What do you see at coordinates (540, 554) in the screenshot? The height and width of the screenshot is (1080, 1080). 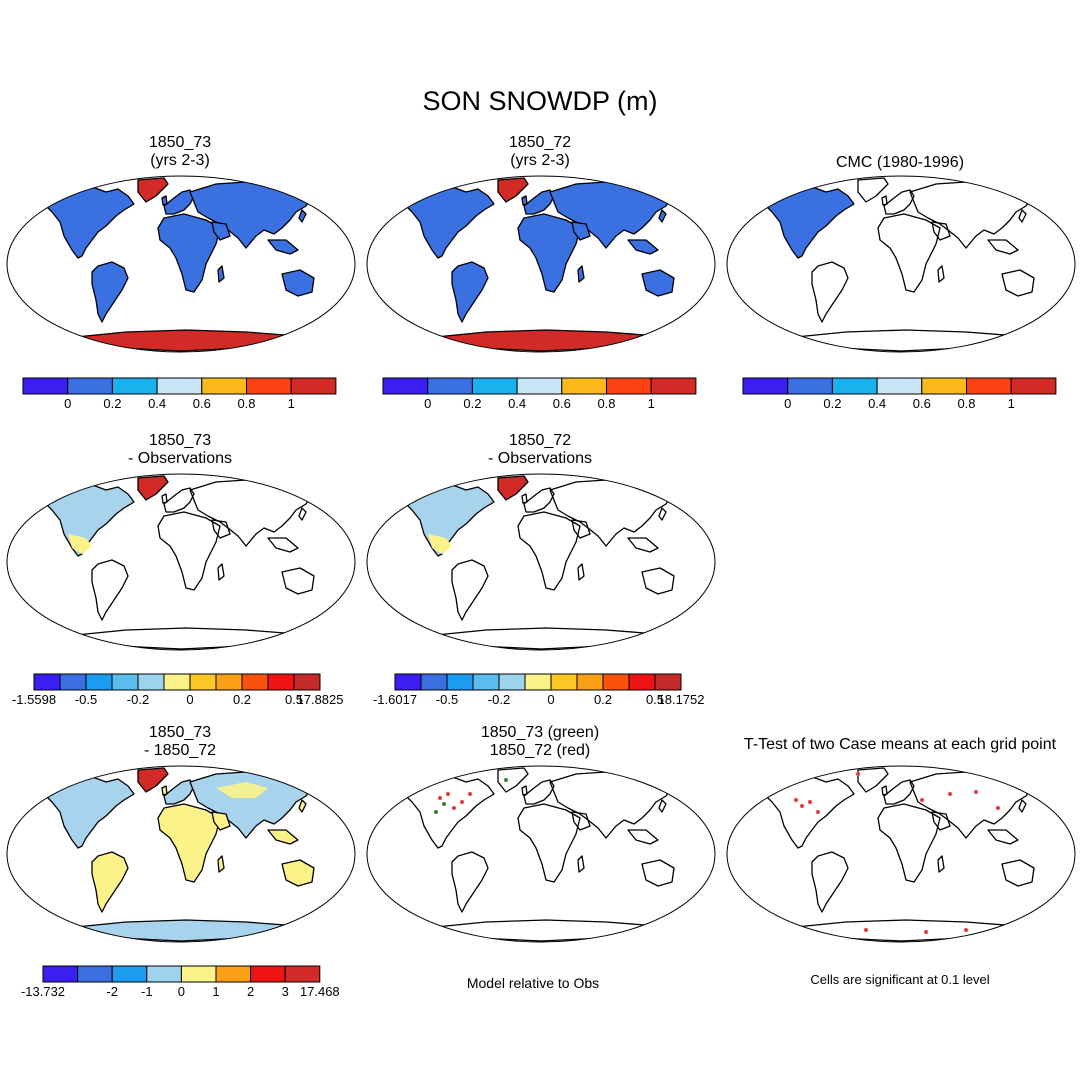 I see `panel-1850-72-minus-obs: 1850_72 - Observations` at bounding box center [540, 554].